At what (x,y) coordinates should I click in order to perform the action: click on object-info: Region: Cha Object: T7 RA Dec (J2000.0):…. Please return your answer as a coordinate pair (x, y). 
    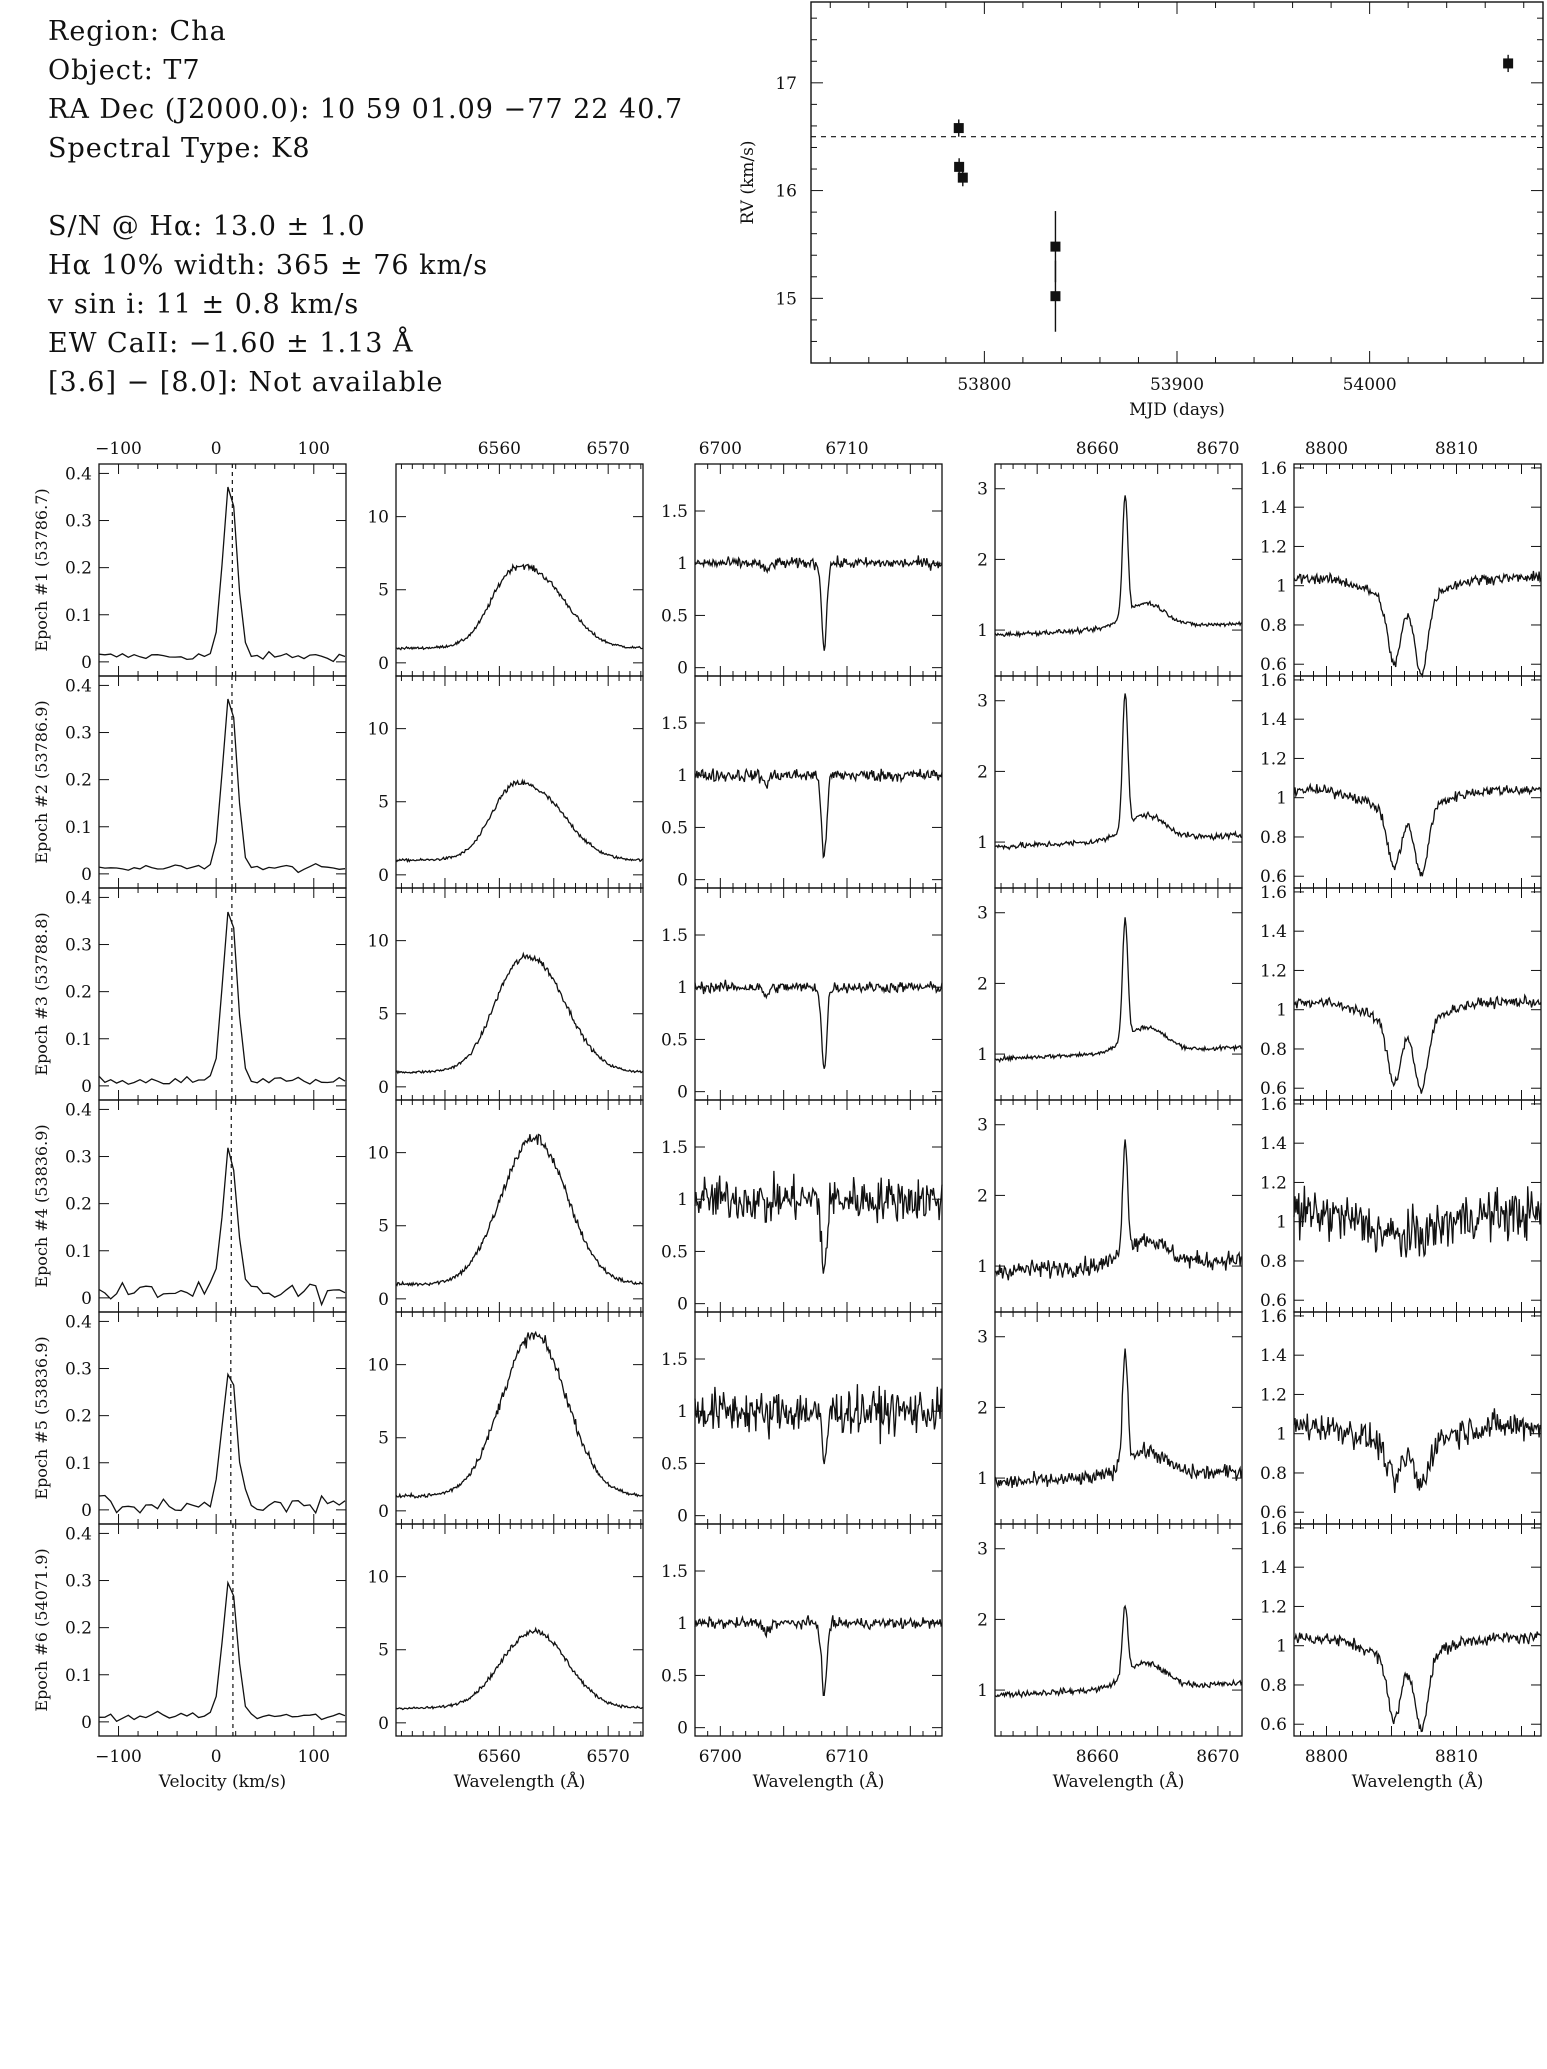
    Looking at the image, I should click on (365, 207).